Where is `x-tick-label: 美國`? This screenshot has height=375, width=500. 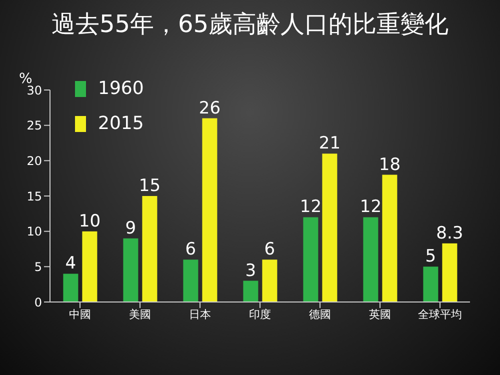
x-tick-label: 美國 is located at coordinates (140, 314).